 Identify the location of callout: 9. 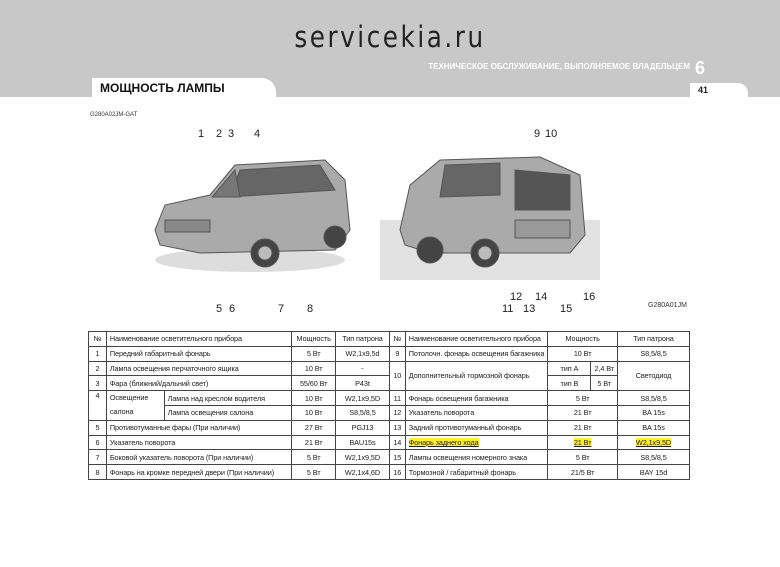
(537, 134).